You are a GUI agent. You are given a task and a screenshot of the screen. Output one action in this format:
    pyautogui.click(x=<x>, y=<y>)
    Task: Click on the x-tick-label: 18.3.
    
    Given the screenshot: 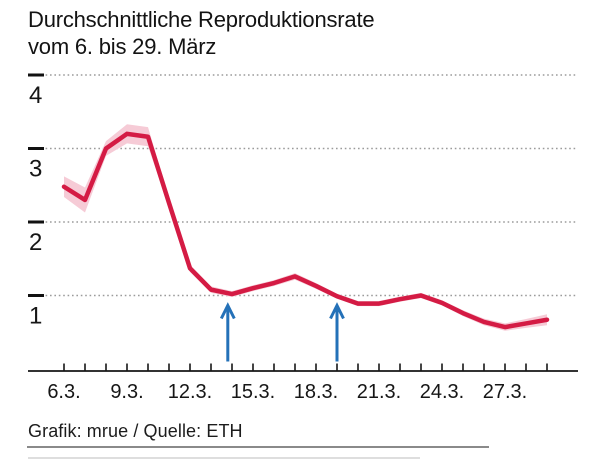 What is the action you would take?
    pyautogui.click(x=316, y=392)
    